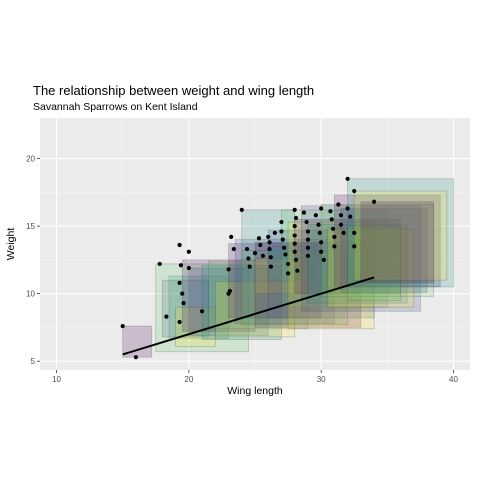 The image size is (480, 480). I want to click on trend-line-group, so click(248, 316).